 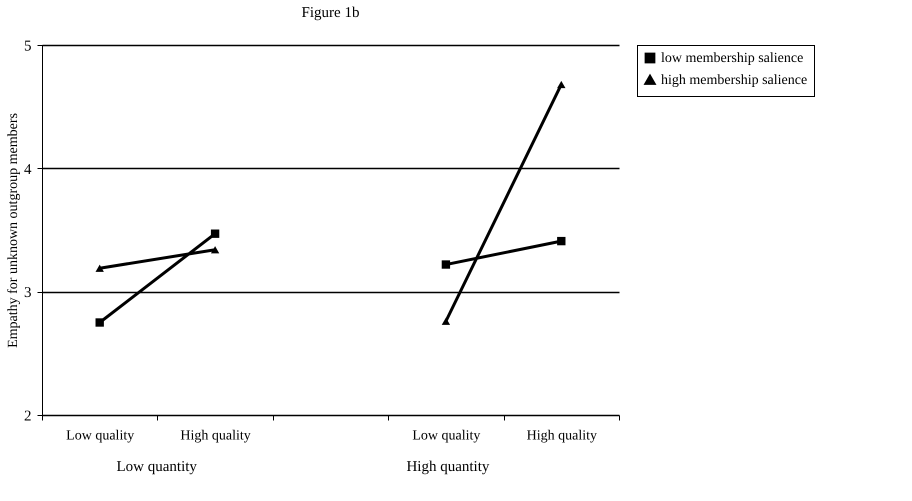 What do you see at coordinates (734, 80) in the screenshot?
I see `legend-label: high membership salience` at bounding box center [734, 80].